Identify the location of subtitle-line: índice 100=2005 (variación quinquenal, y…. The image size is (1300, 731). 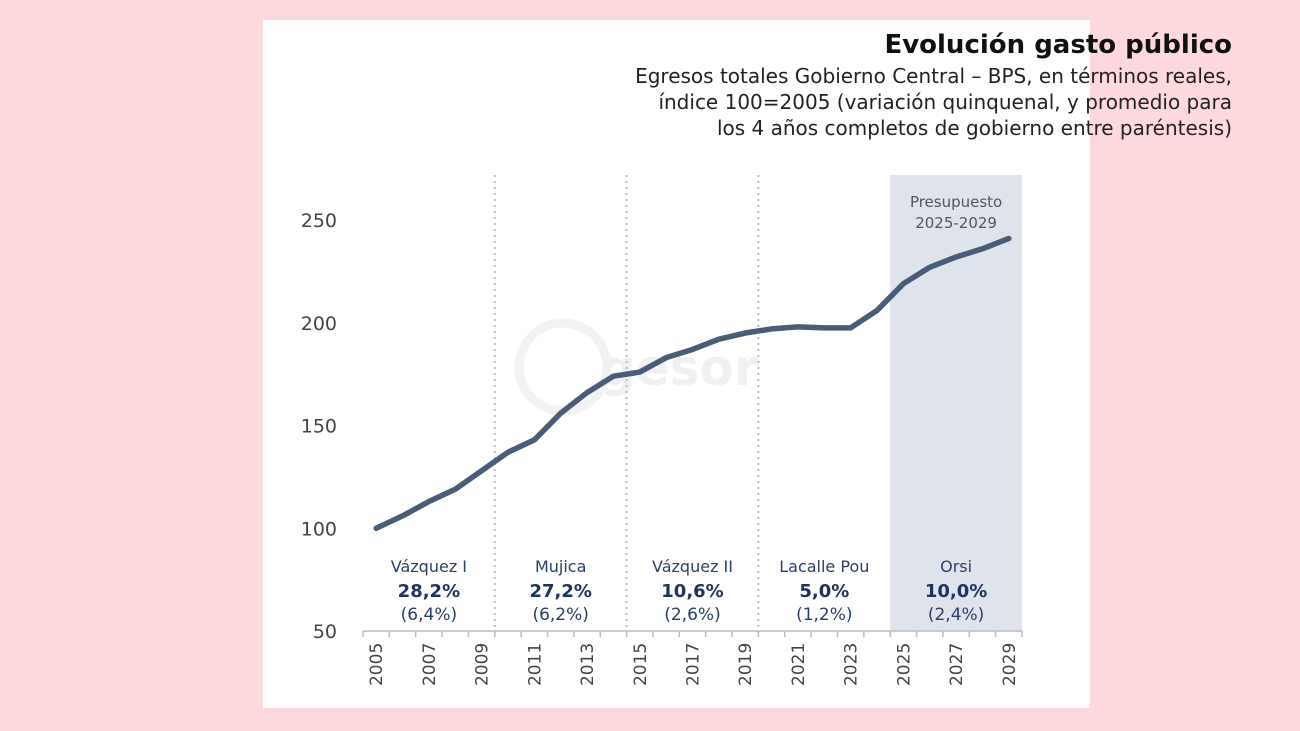
(945, 102).